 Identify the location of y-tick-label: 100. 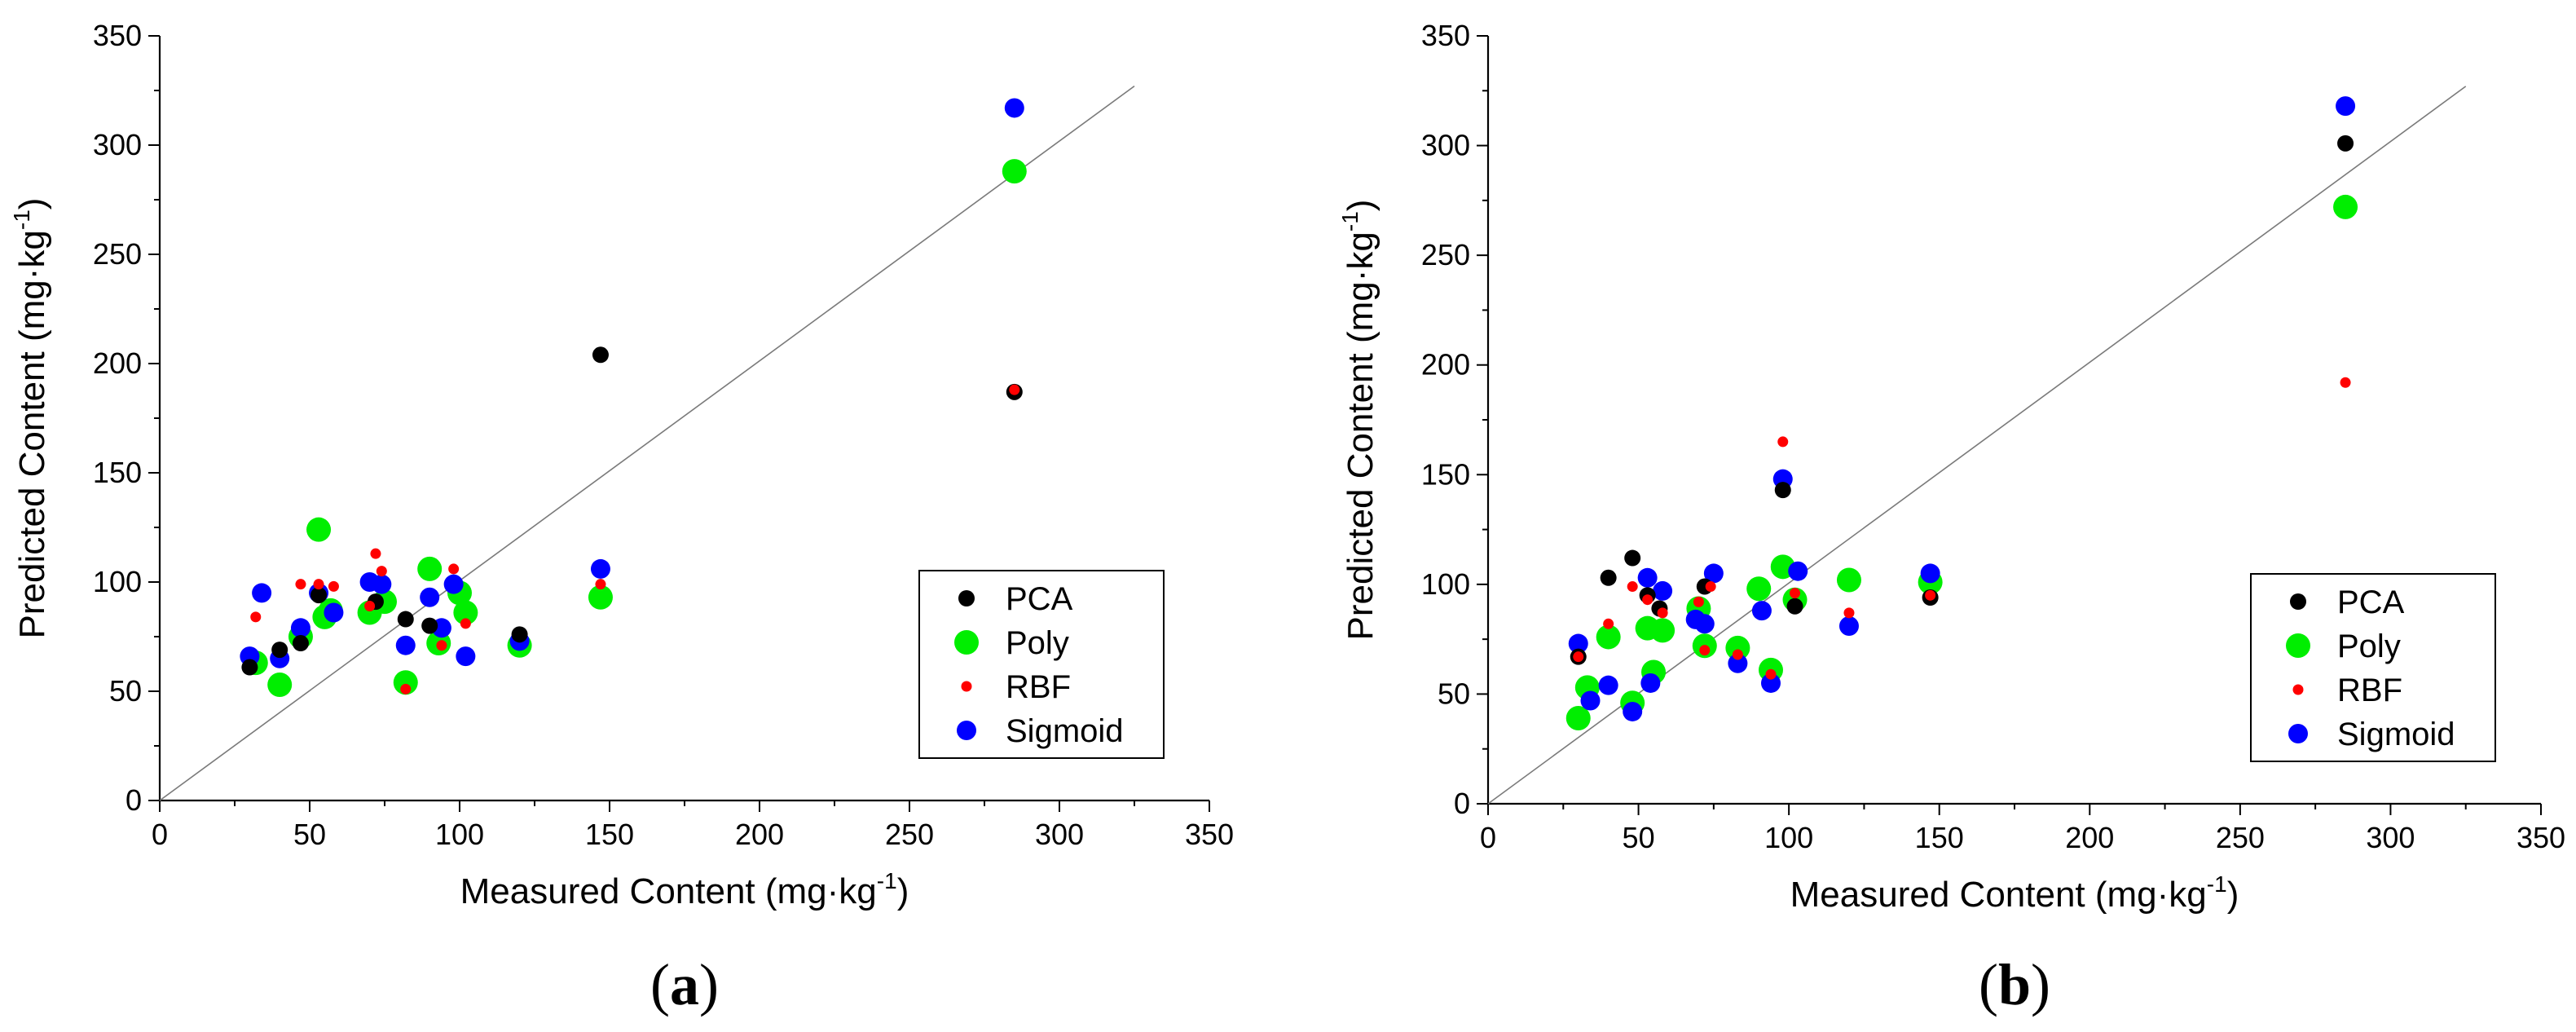
(1445, 584).